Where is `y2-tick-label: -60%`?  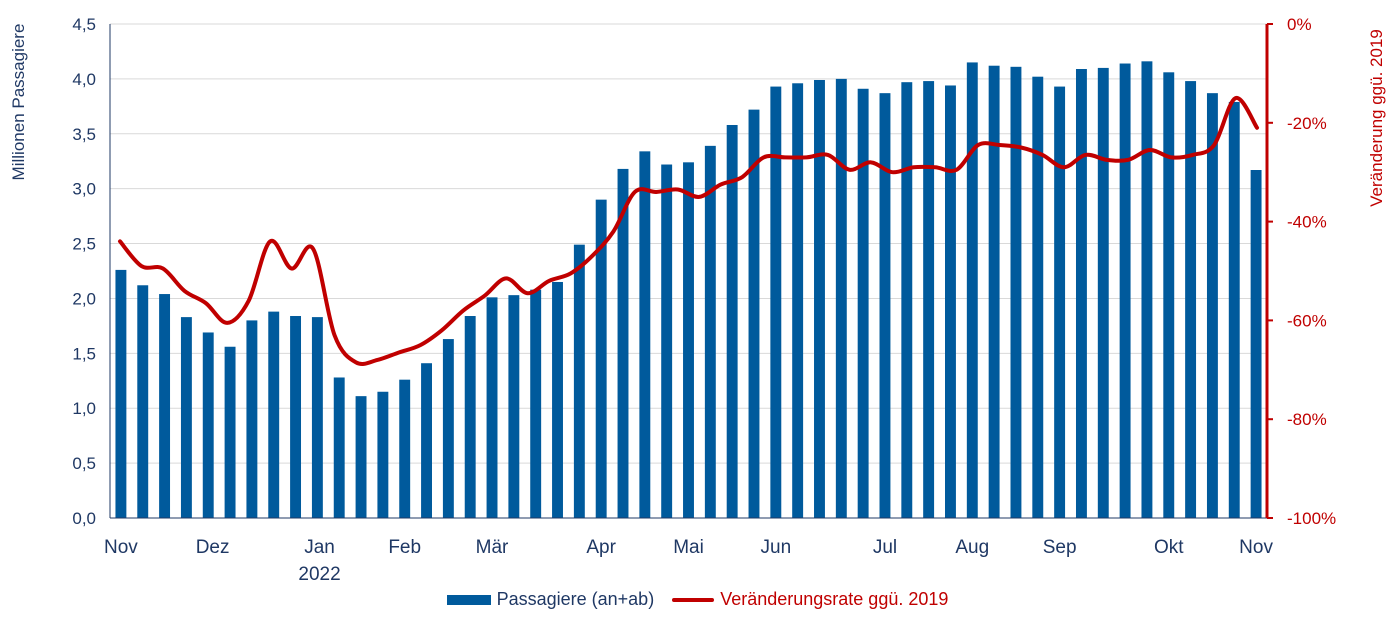 y2-tick-label: -60% is located at coordinates (1307, 320).